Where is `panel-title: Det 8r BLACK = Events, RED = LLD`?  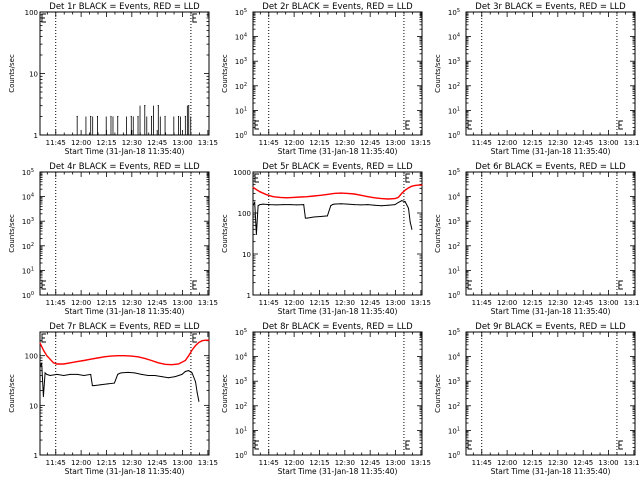 panel-title: Det 8r BLACK = Events, RED = LLD is located at coordinates (337, 327).